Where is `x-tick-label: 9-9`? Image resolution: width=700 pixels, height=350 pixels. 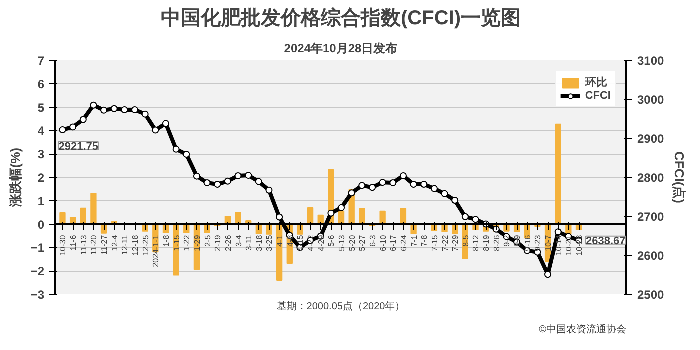
x-tick-label: 9-9 is located at coordinates (517, 240).